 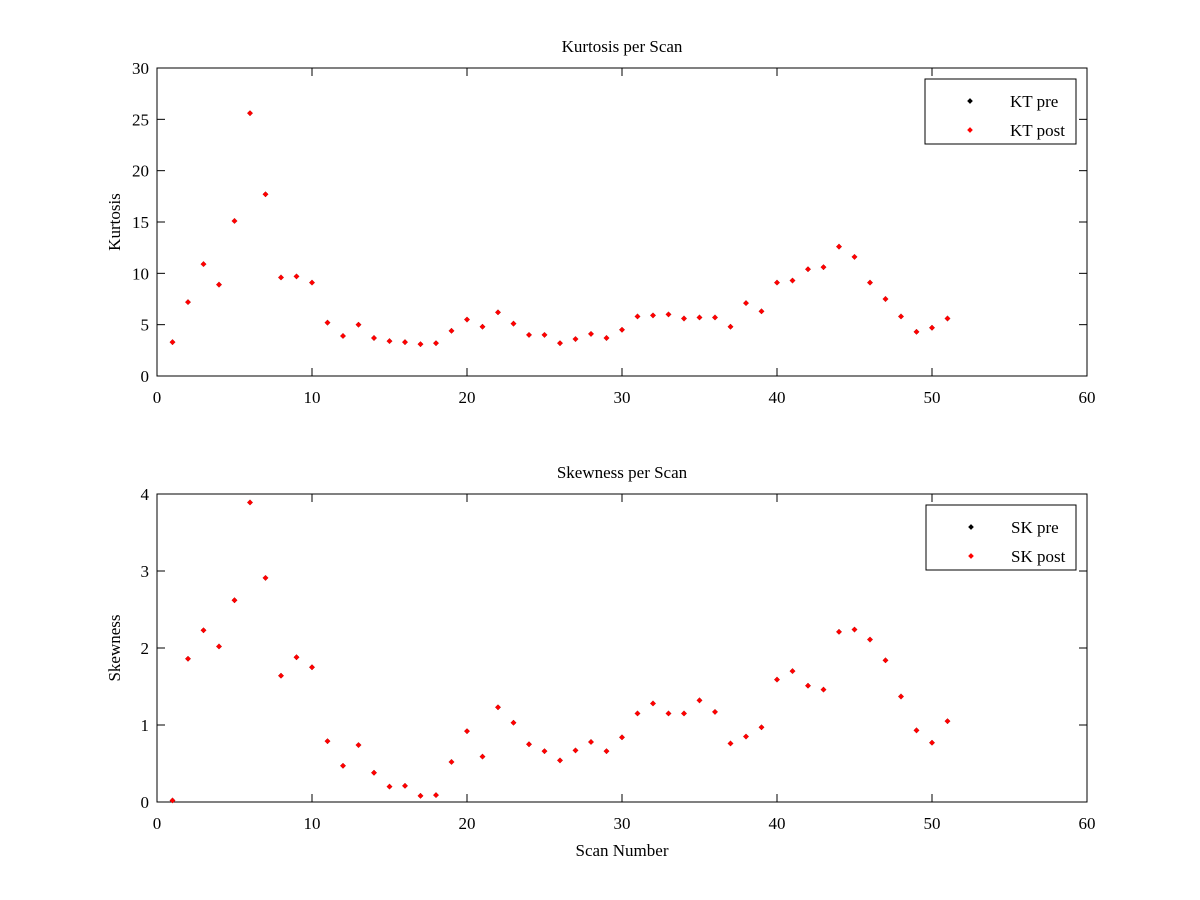 What do you see at coordinates (145, 494) in the screenshot?
I see `y-tick-label: 4` at bounding box center [145, 494].